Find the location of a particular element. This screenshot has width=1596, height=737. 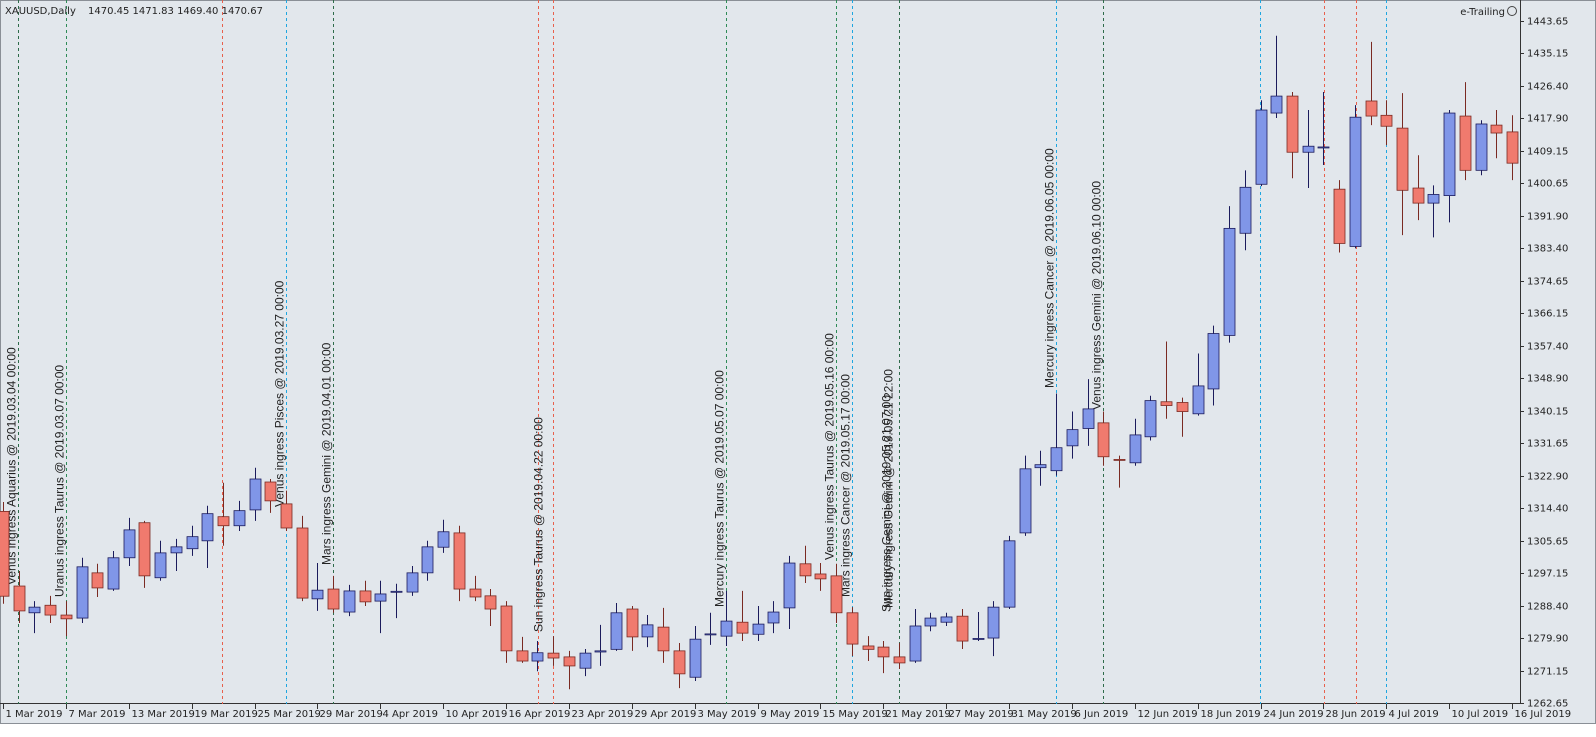

event-label: Venus ingress Gemini @ 2019.06.10 00:00 is located at coordinates (1097, 295).